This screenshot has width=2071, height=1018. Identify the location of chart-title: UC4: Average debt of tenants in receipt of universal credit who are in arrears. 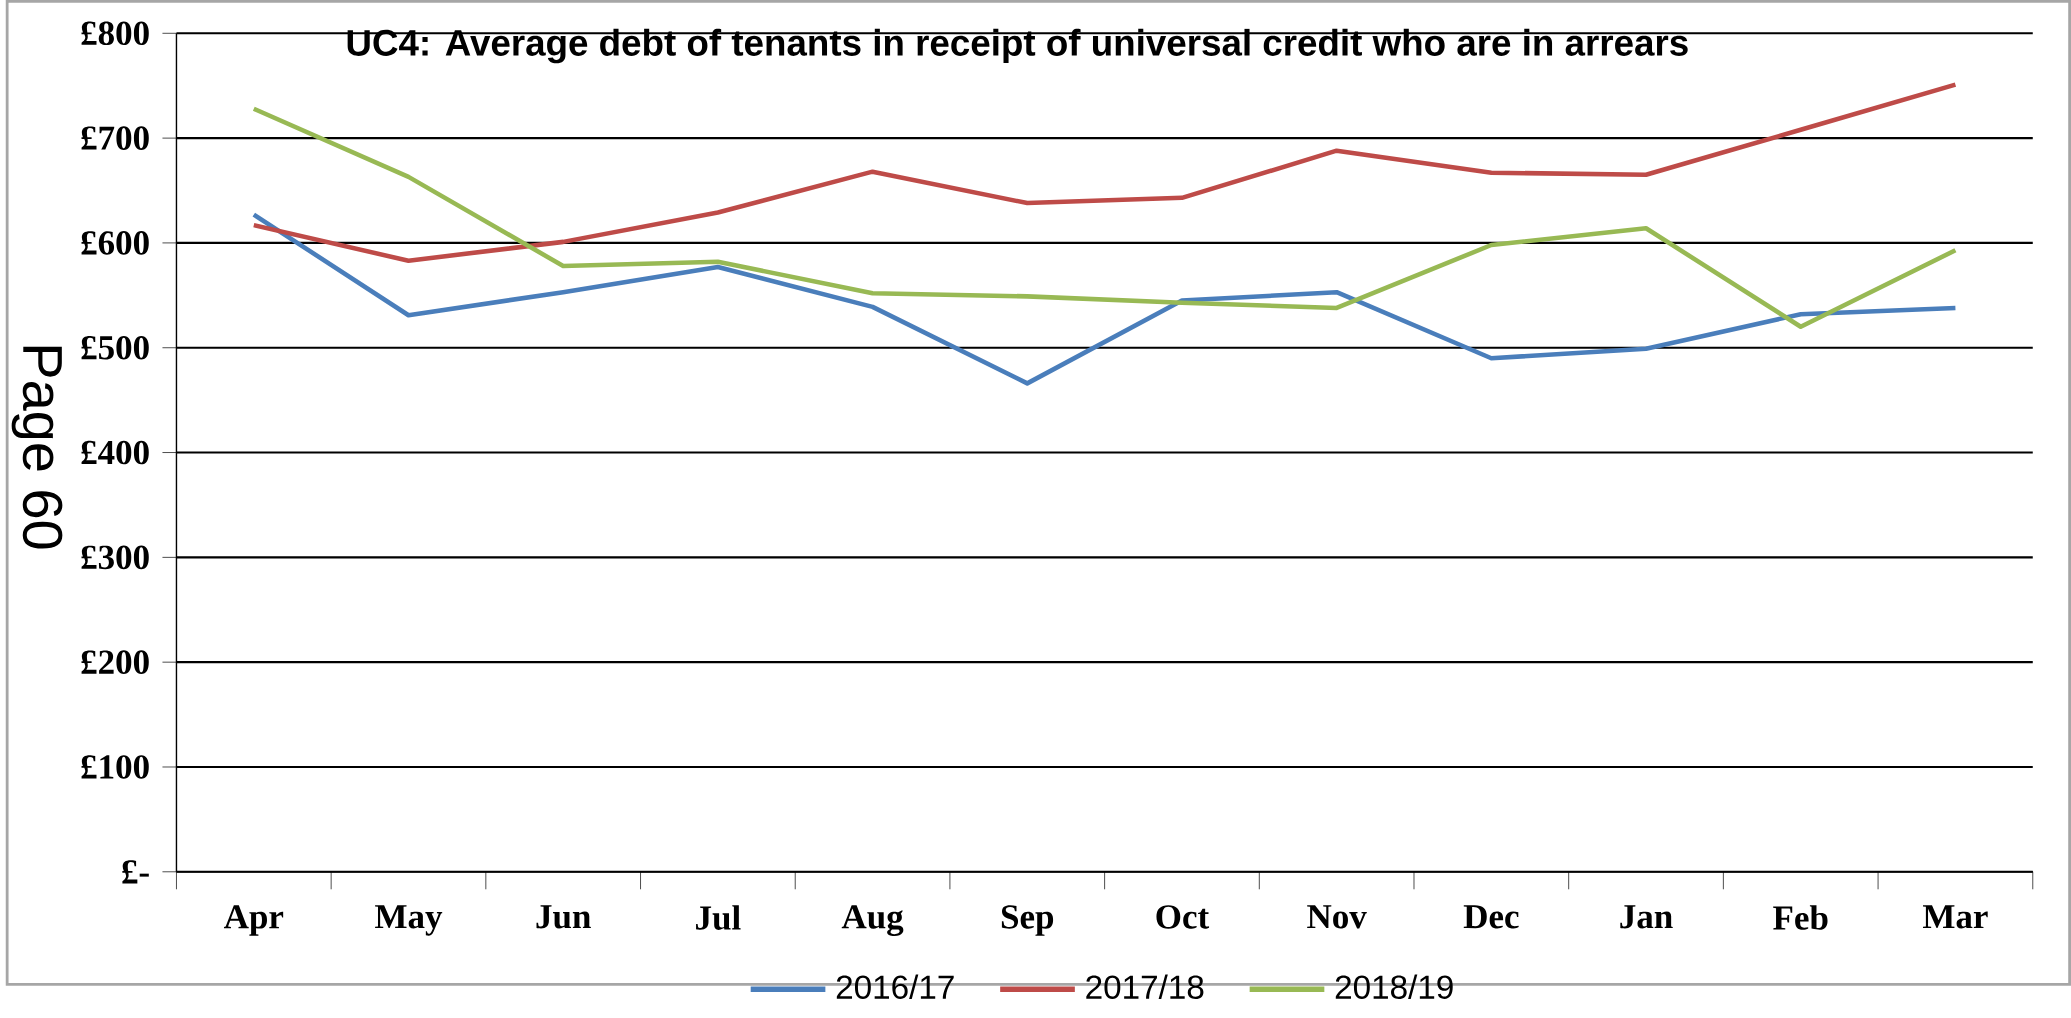
(1017, 46).